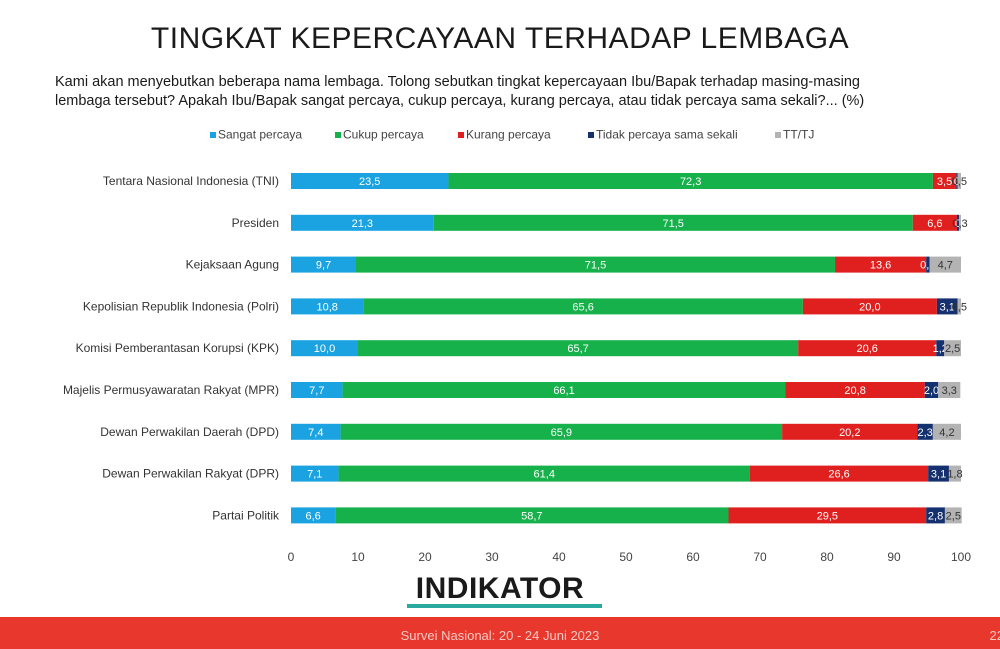 The height and width of the screenshot is (649, 1000). What do you see at coordinates (191, 181) in the screenshot?
I see `category-label: Tentara Nasional Indonesia (TNI)` at bounding box center [191, 181].